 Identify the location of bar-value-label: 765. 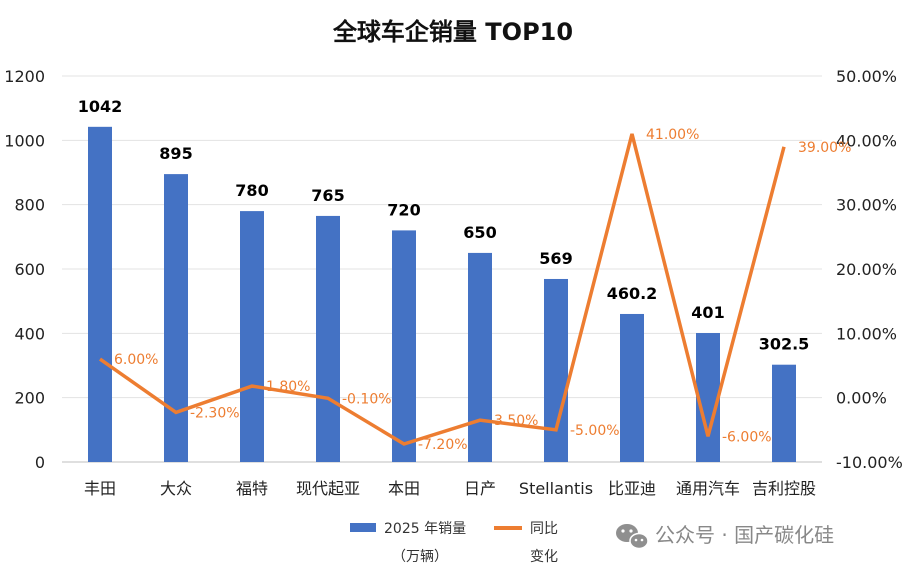
(327, 195).